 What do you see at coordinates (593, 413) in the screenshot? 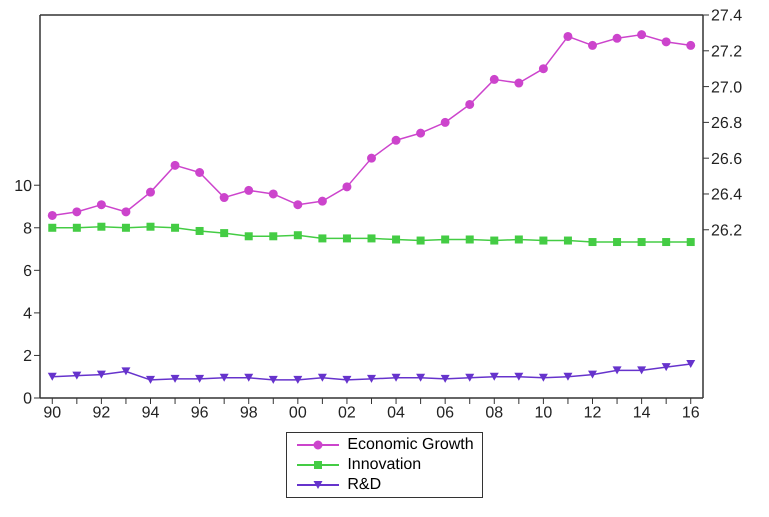
I see `x-tick-label: 12` at bounding box center [593, 413].